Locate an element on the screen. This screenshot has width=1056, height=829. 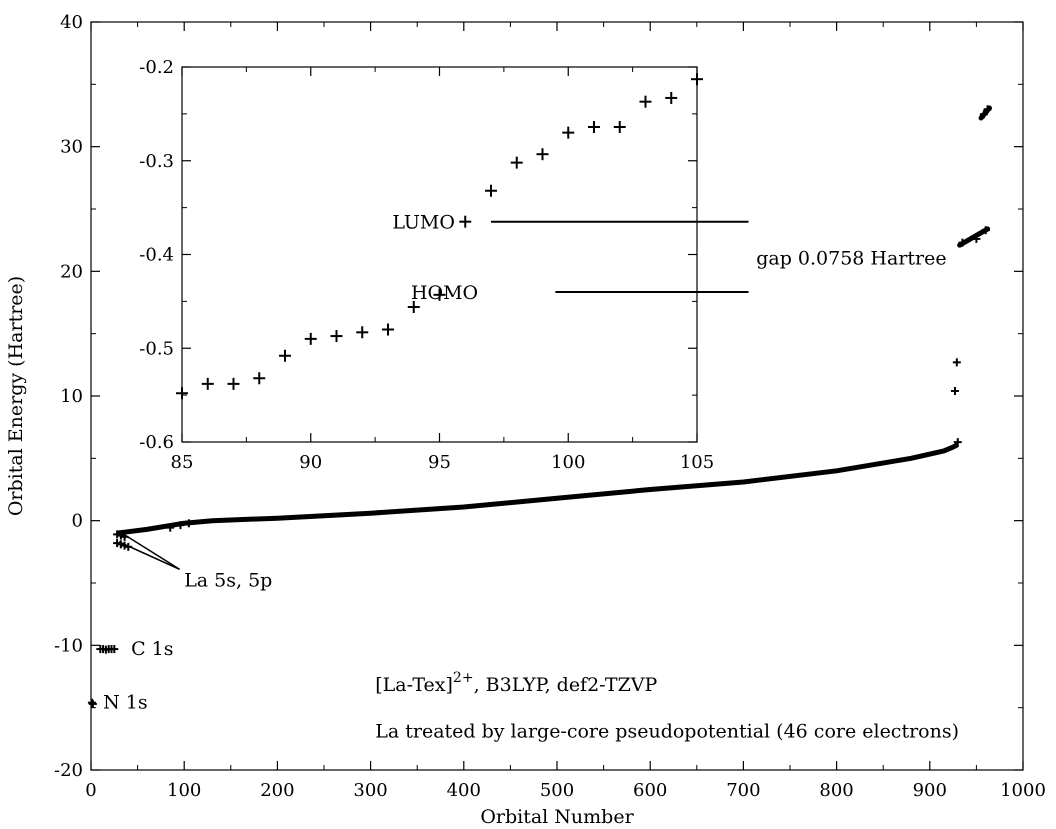
orbital-energy-curve is located at coordinates (537, 489).